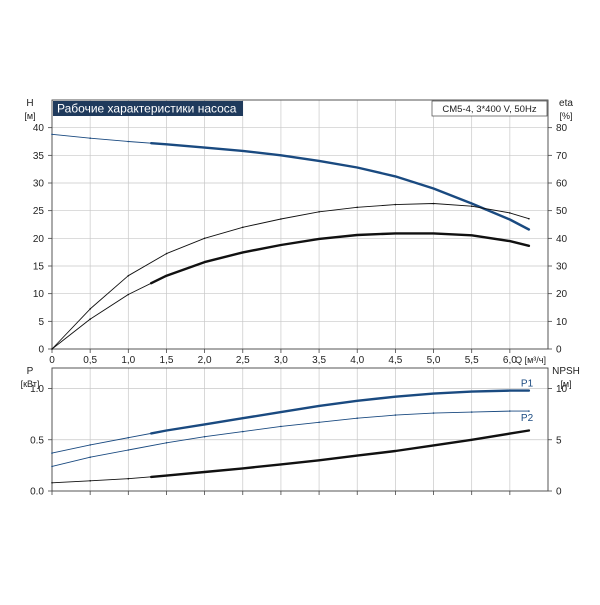 The image size is (600, 605). I want to click on y-axis-label: P, so click(30, 371).